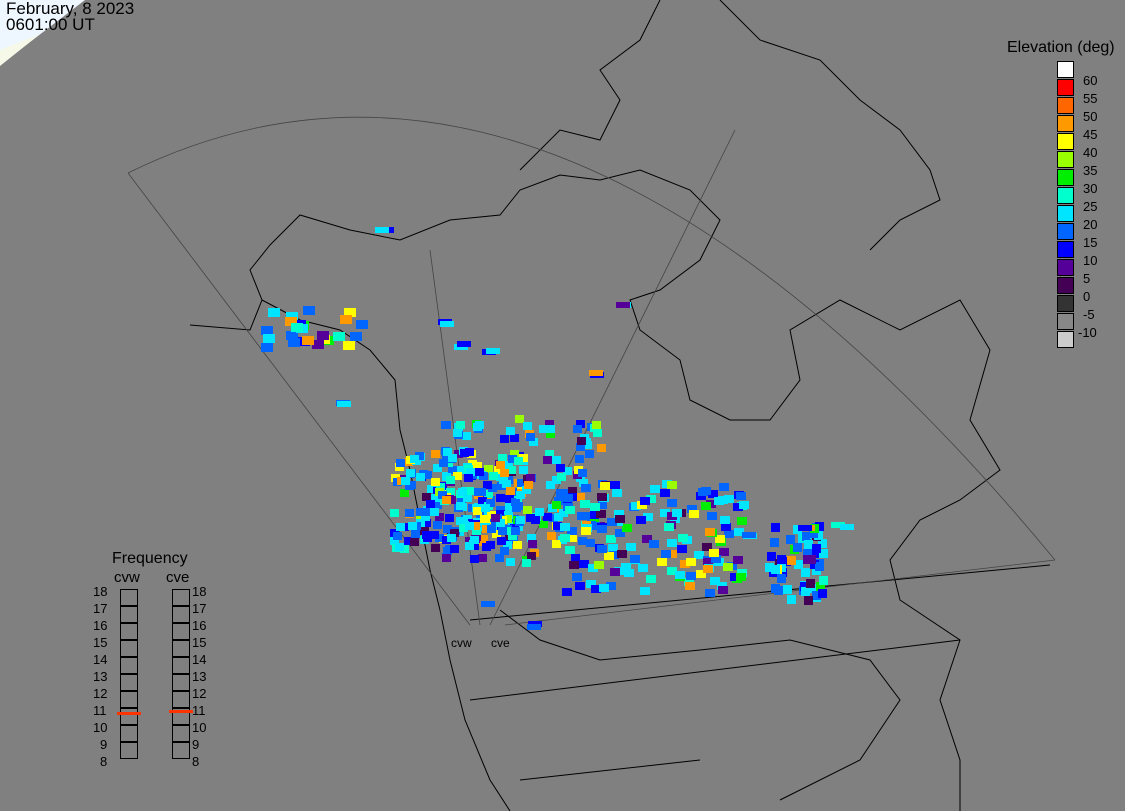  I want to click on frequency-scale-label: 12, so click(199, 693).